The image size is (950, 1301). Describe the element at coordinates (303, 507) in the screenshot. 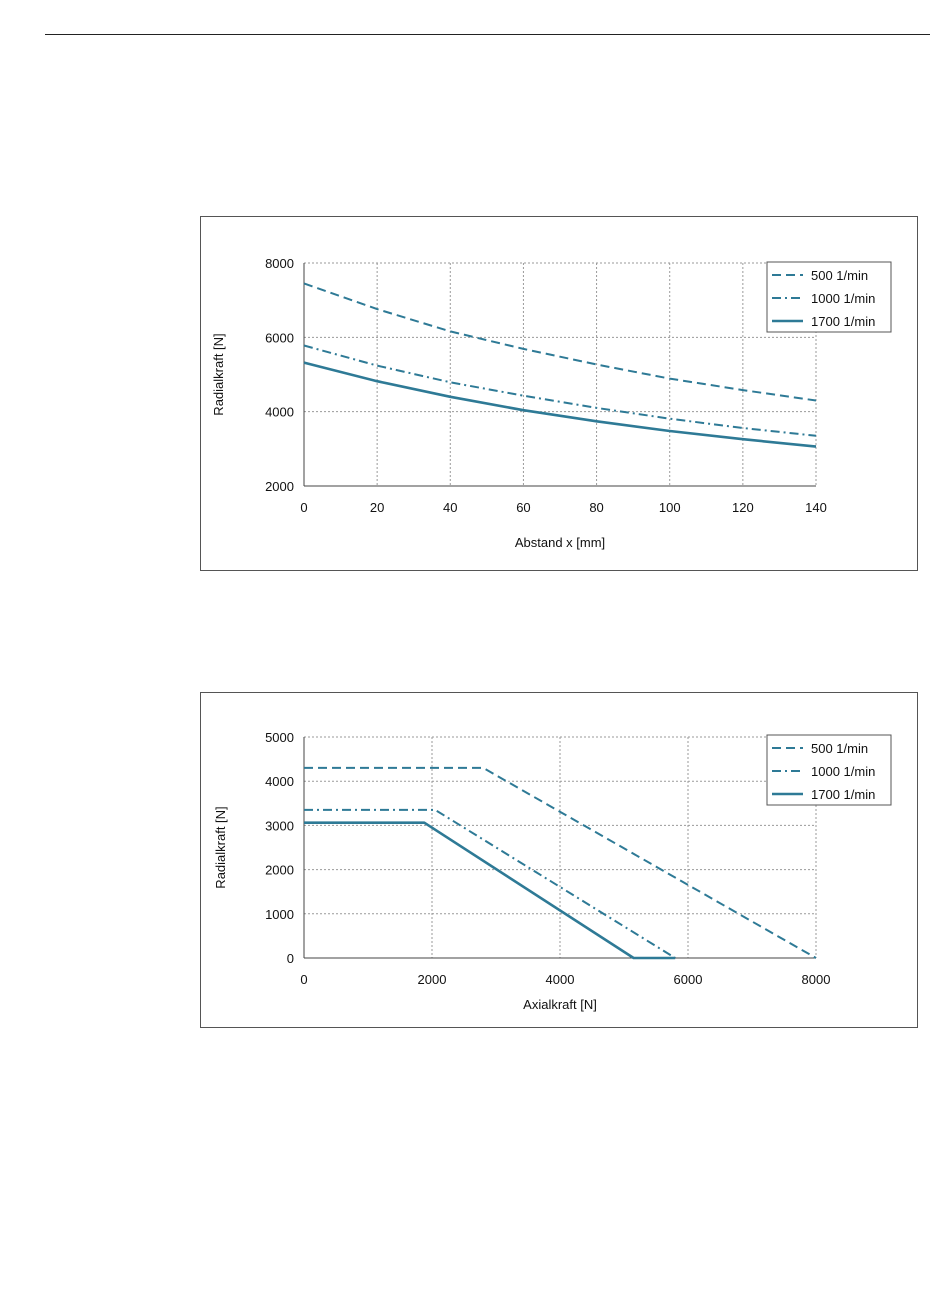

I see `chart-1-x-tick-label: 0` at that location.